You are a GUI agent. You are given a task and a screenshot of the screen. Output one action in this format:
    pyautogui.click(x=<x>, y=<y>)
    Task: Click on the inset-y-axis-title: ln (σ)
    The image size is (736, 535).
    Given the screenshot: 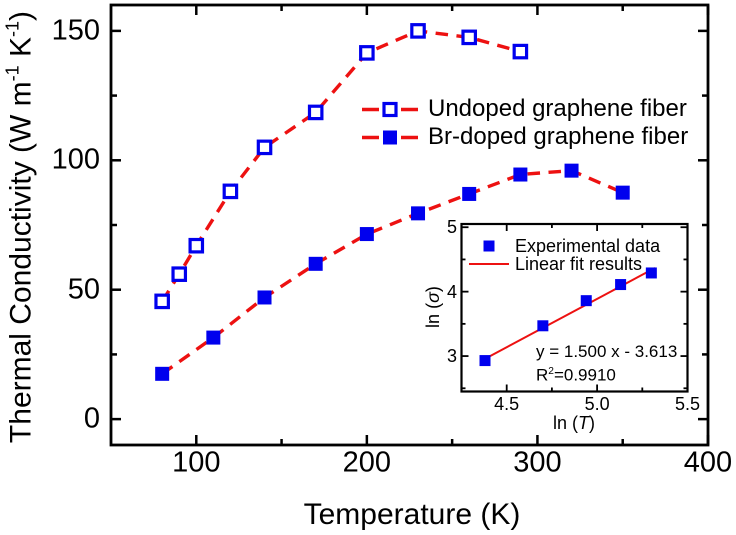 What is the action you would take?
    pyautogui.click(x=433, y=307)
    